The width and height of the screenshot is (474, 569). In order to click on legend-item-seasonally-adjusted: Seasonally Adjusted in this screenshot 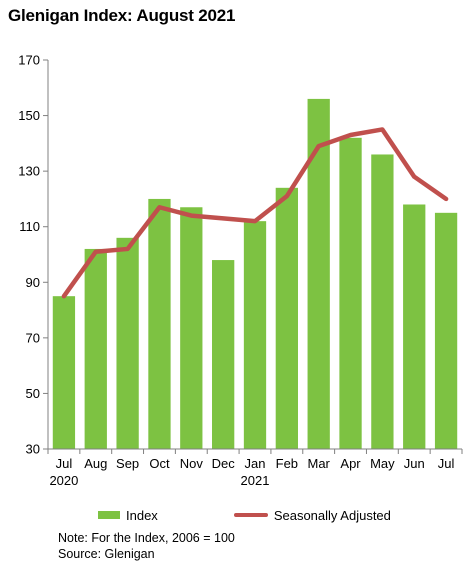, I will do `click(312, 515)`.